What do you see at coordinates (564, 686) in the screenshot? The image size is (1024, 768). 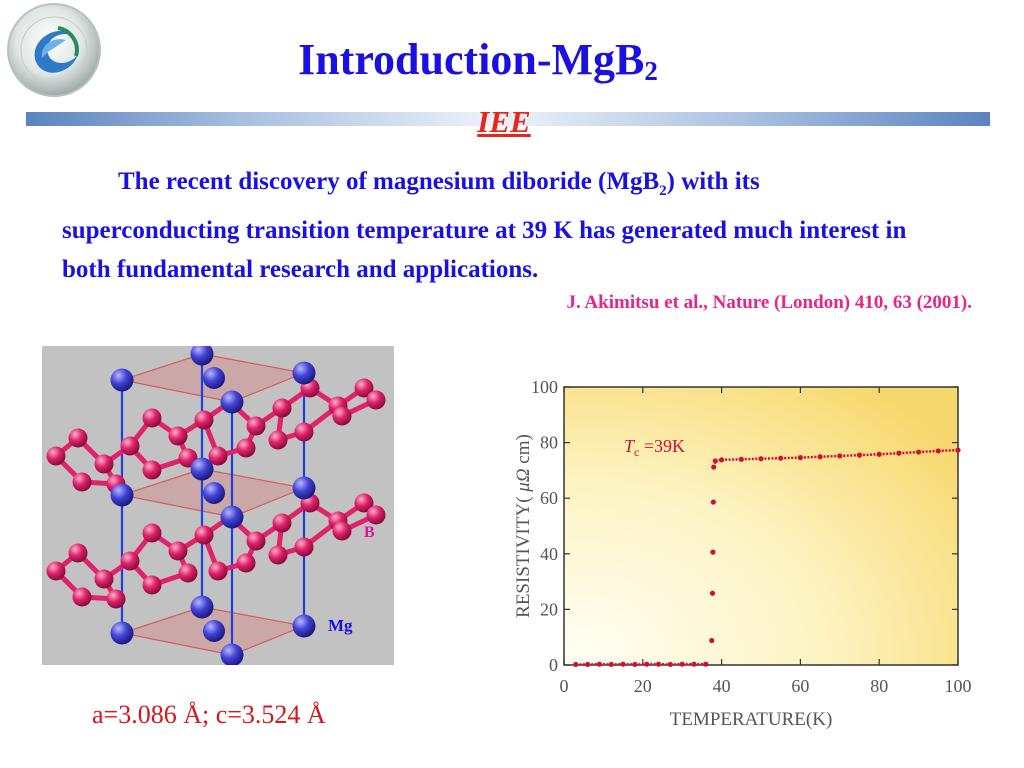 I see `x-tick-label: 0` at bounding box center [564, 686].